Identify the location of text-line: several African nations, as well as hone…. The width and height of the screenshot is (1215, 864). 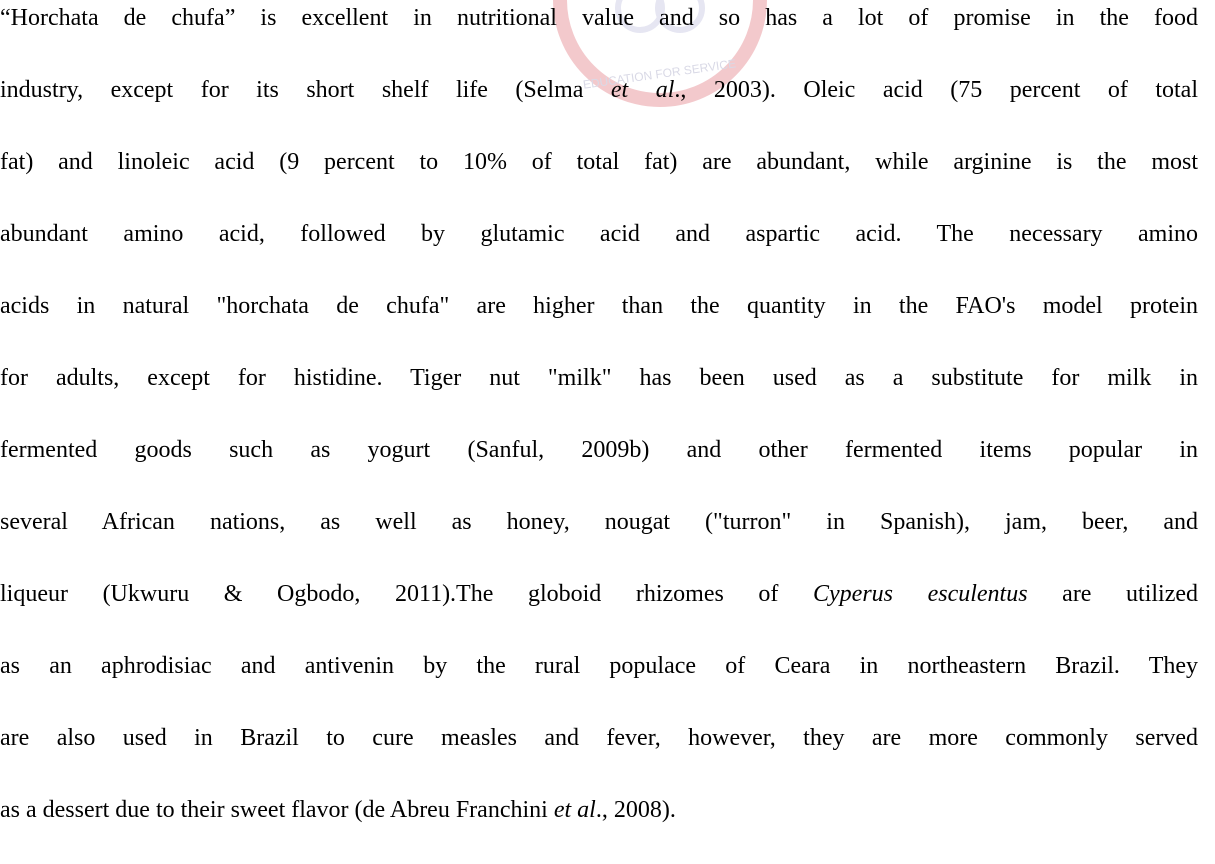
(599, 540).